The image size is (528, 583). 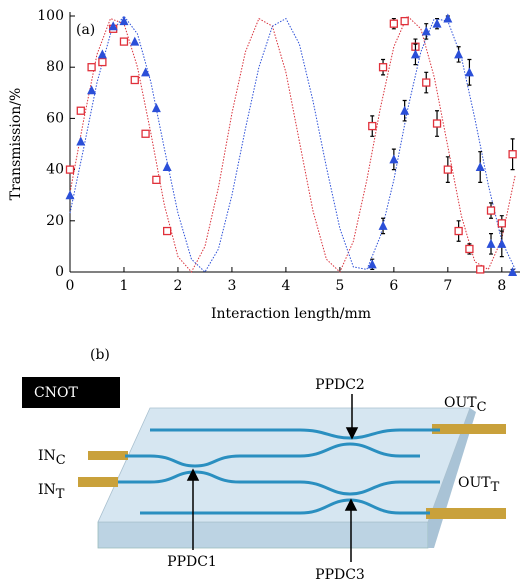 I want to click on badge-box, so click(x=71, y=392).